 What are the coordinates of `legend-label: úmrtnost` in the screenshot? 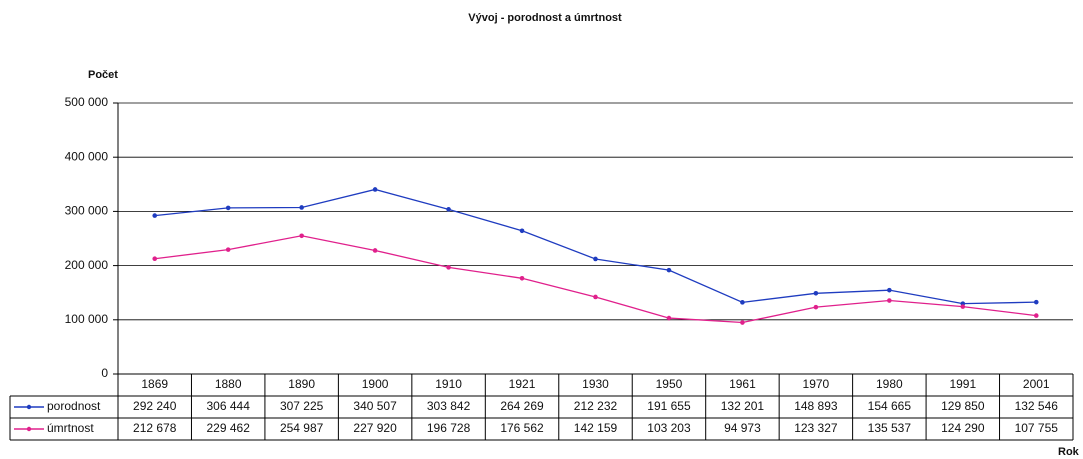 It's located at (70, 428).